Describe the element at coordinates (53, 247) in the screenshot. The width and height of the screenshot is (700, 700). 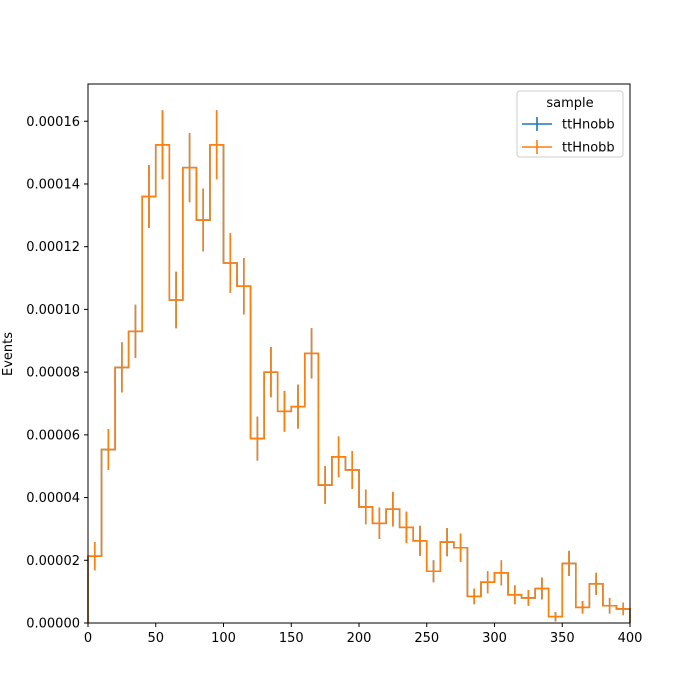
I see `y-tick-label: 0.00012` at that location.